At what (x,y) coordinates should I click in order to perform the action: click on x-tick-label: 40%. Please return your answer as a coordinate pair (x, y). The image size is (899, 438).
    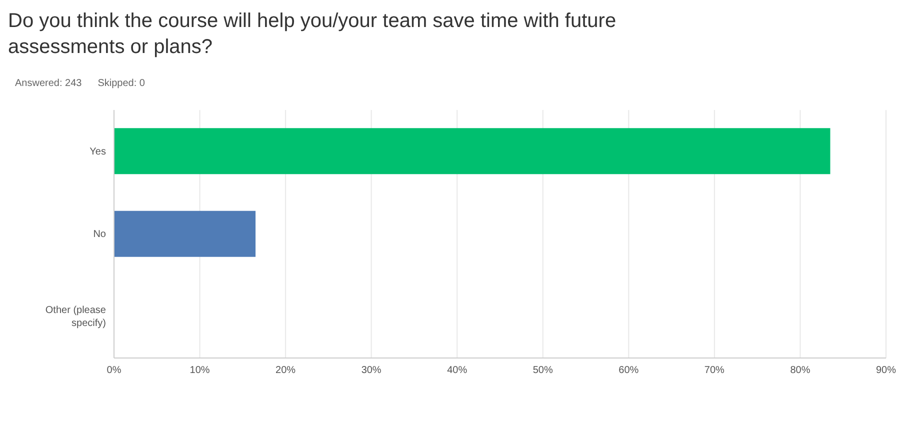
    Looking at the image, I should click on (457, 370).